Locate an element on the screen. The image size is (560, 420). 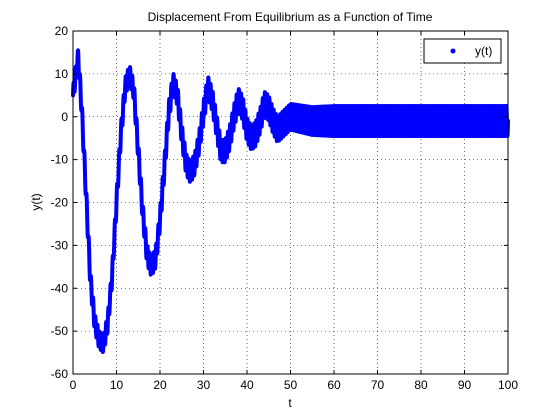
legend-marker is located at coordinates (453, 51).